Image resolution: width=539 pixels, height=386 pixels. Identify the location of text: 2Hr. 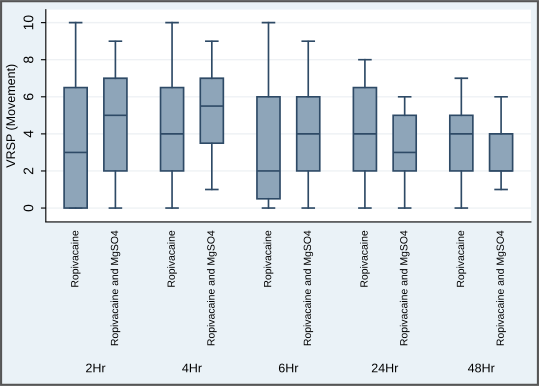
(96, 368).